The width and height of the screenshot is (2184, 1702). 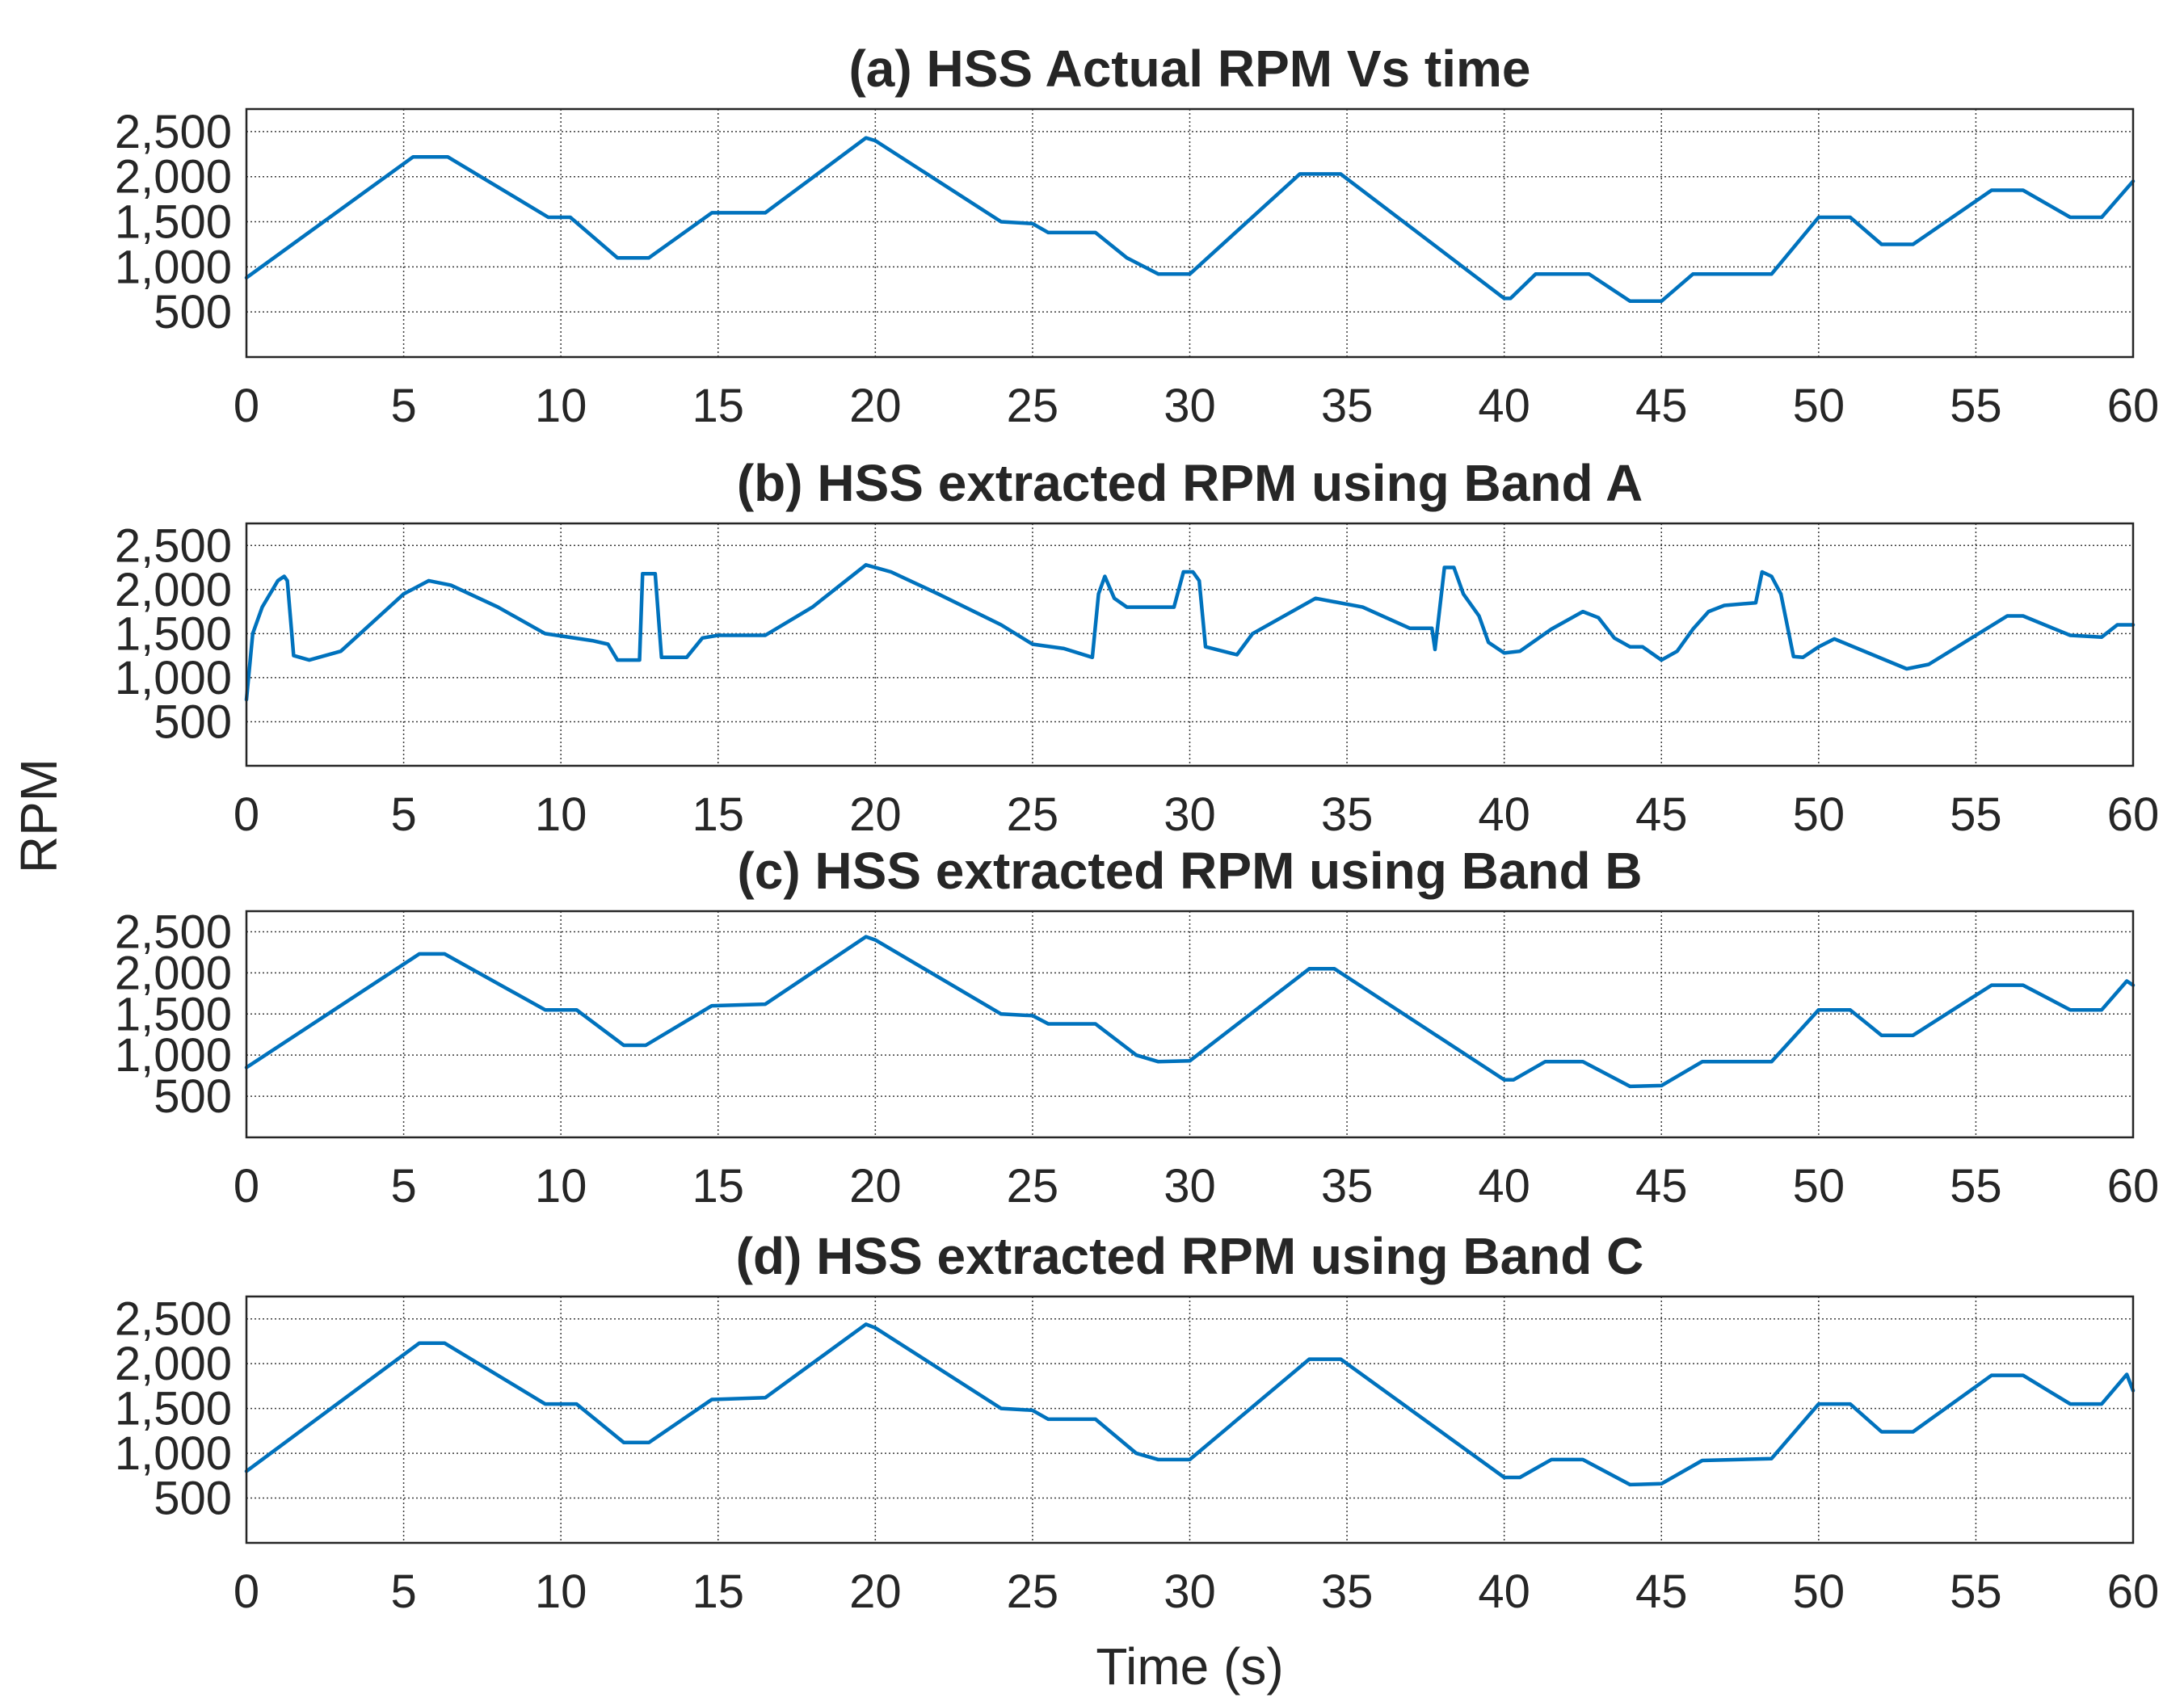 What do you see at coordinates (1189, 69) in the screenshot?
I see `panel-title: (a) HSS Actual RPM Vs time` at bounding box center [1189, 69].